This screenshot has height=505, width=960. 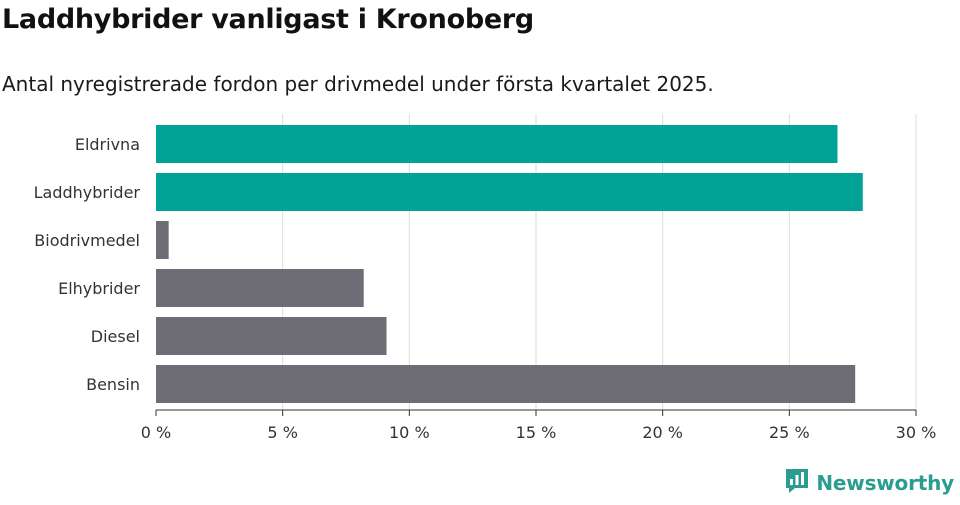 I want to click on x-axis: 0 % 5 % 10 % 15 % 20 % 25 % 30 %, so click(x=539, y=425).